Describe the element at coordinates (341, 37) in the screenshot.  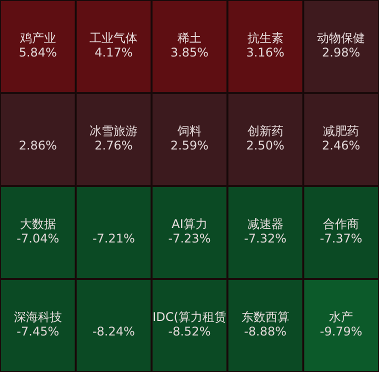
I see `category-label: 动物保健` at that location.